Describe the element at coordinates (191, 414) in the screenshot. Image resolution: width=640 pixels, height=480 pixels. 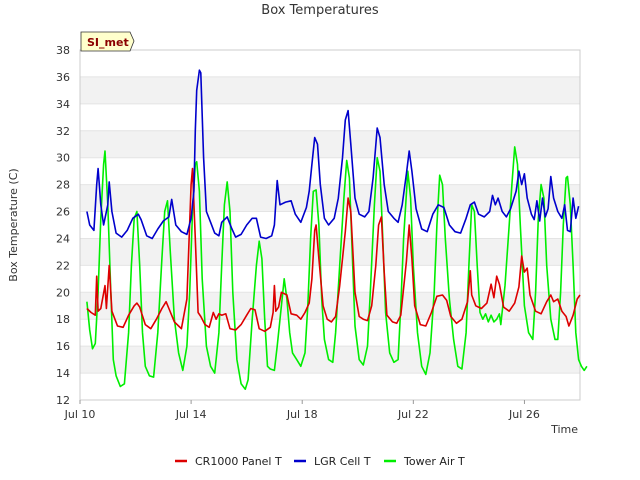
I see `x-tick-label: Jul 14` at that location.